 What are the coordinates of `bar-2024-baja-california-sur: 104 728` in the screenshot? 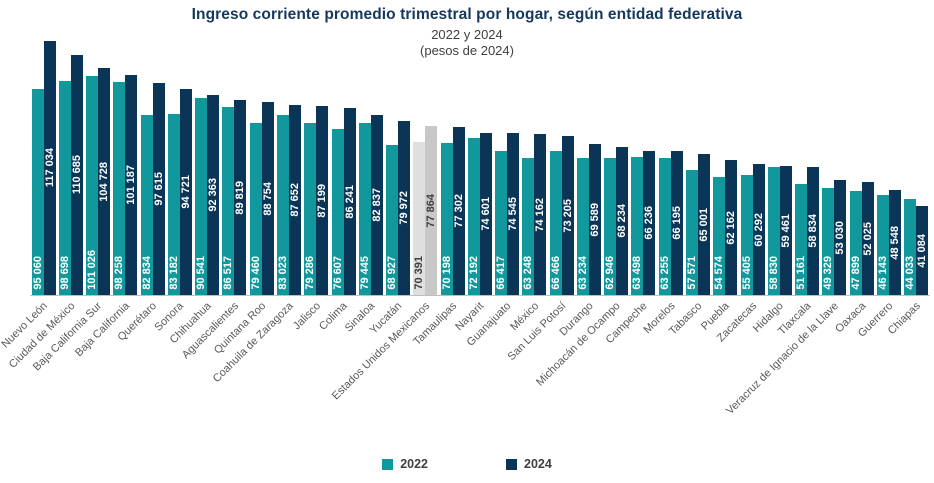 It's located at (104, 181).